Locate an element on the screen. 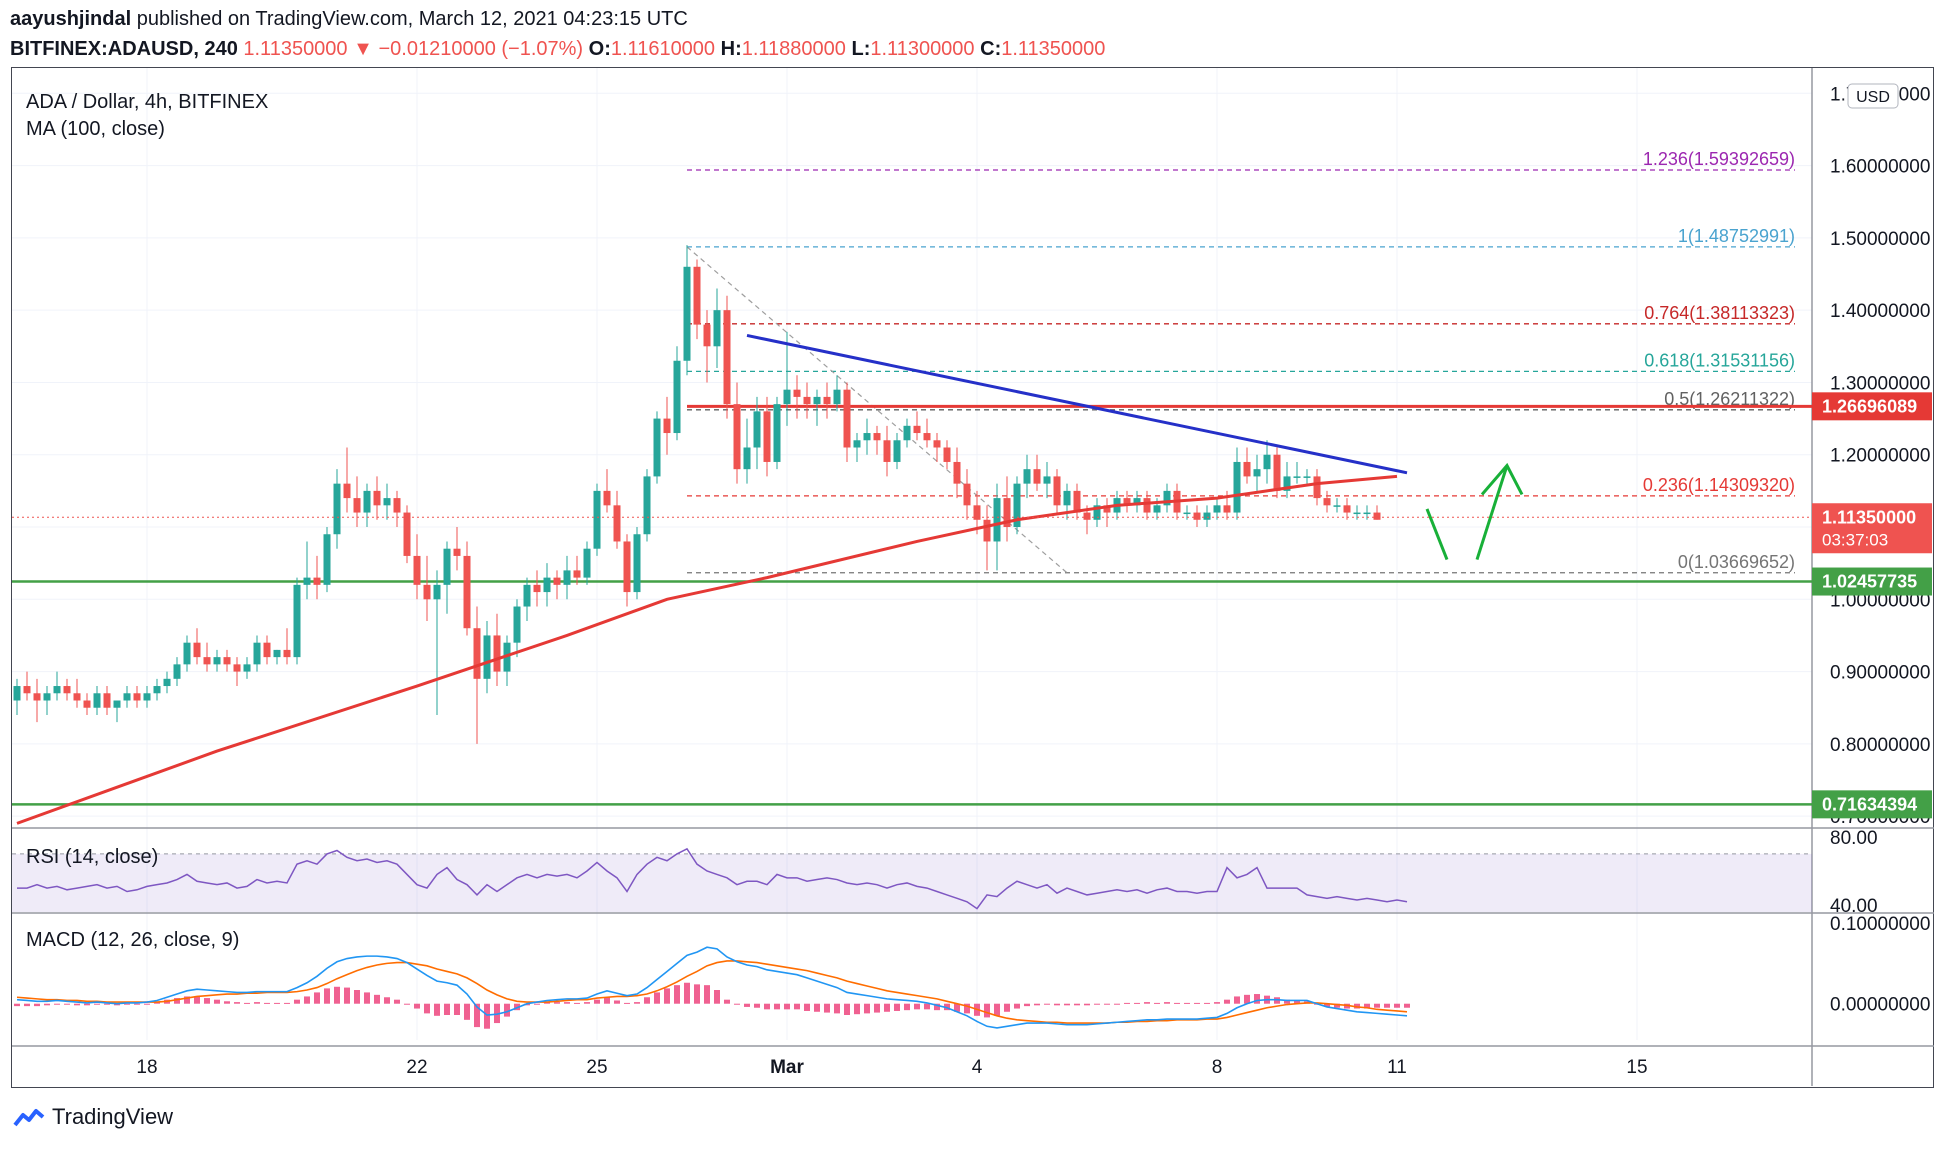 The height and width of the screenshot is (1149, 1944). support-price-tag is located at coordinates (1872, 581).